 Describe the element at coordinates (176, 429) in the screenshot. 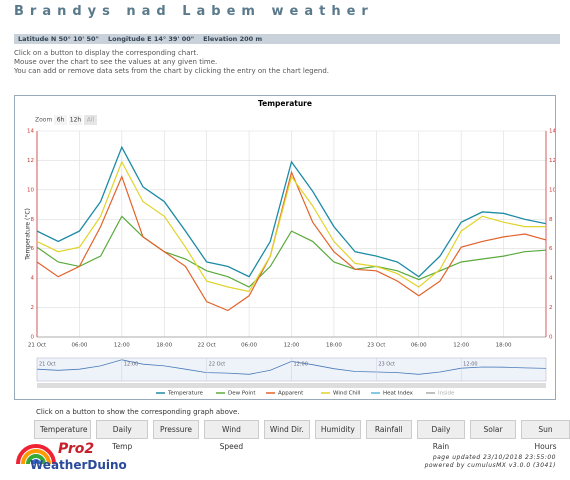

I see `chart-button: Pressure` at that location.